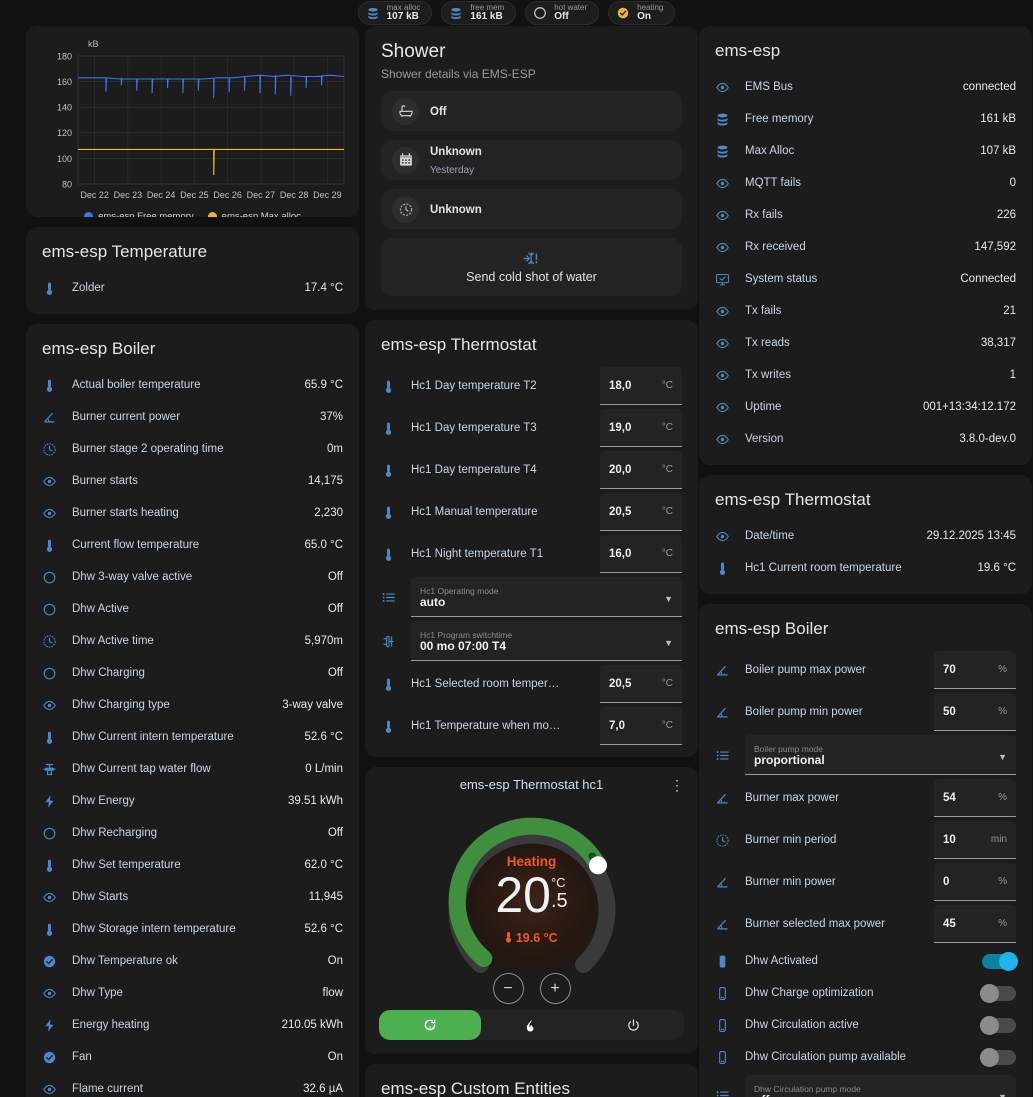 Image resolution: width=1033 pixels, height=1097 pixels. What do you see at coordinates (633, 1025) in the screenshot?
I see `hvac-mode-power` at bounding box center [633, 1025].